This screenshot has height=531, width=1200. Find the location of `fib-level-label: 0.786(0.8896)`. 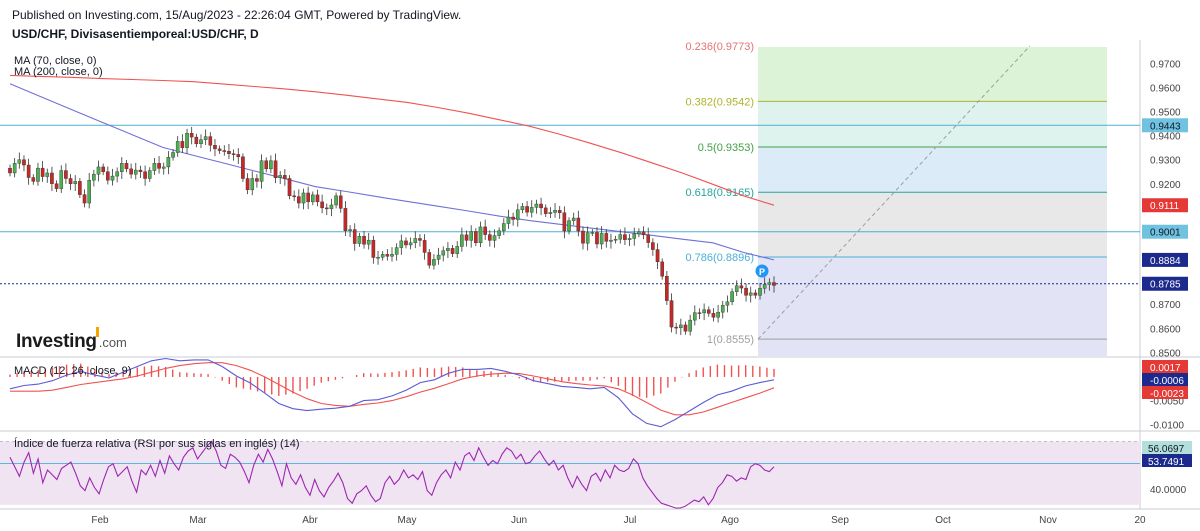

fib-level-label: 0.786(0.8896) is located at coordinates (720, 258).